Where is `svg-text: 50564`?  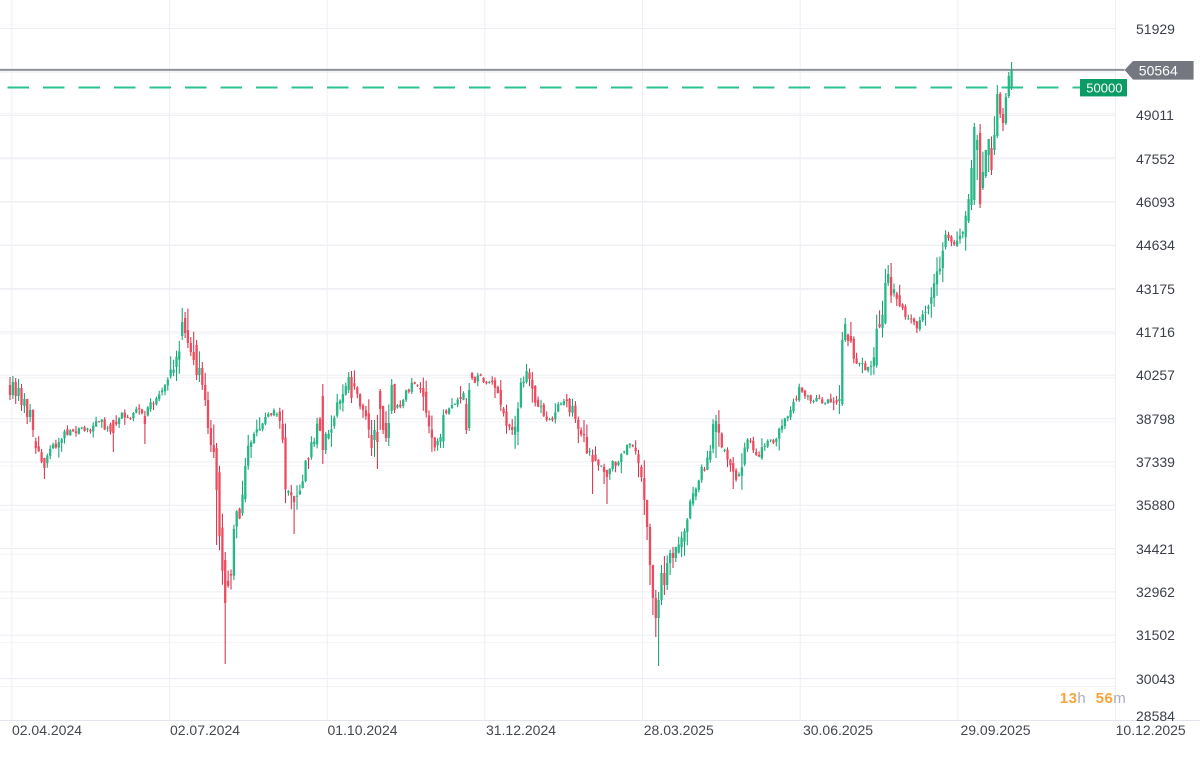
svg-text: 50564 is located at coordinates (1158, 70).